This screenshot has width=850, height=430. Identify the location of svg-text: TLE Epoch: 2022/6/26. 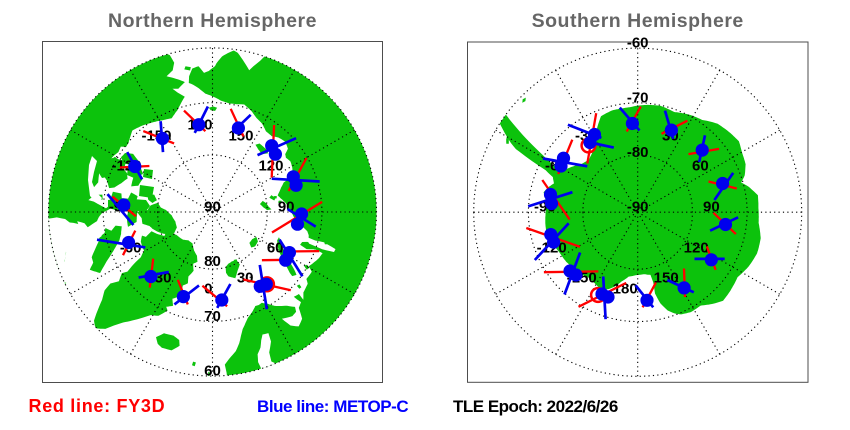
(535, 406).